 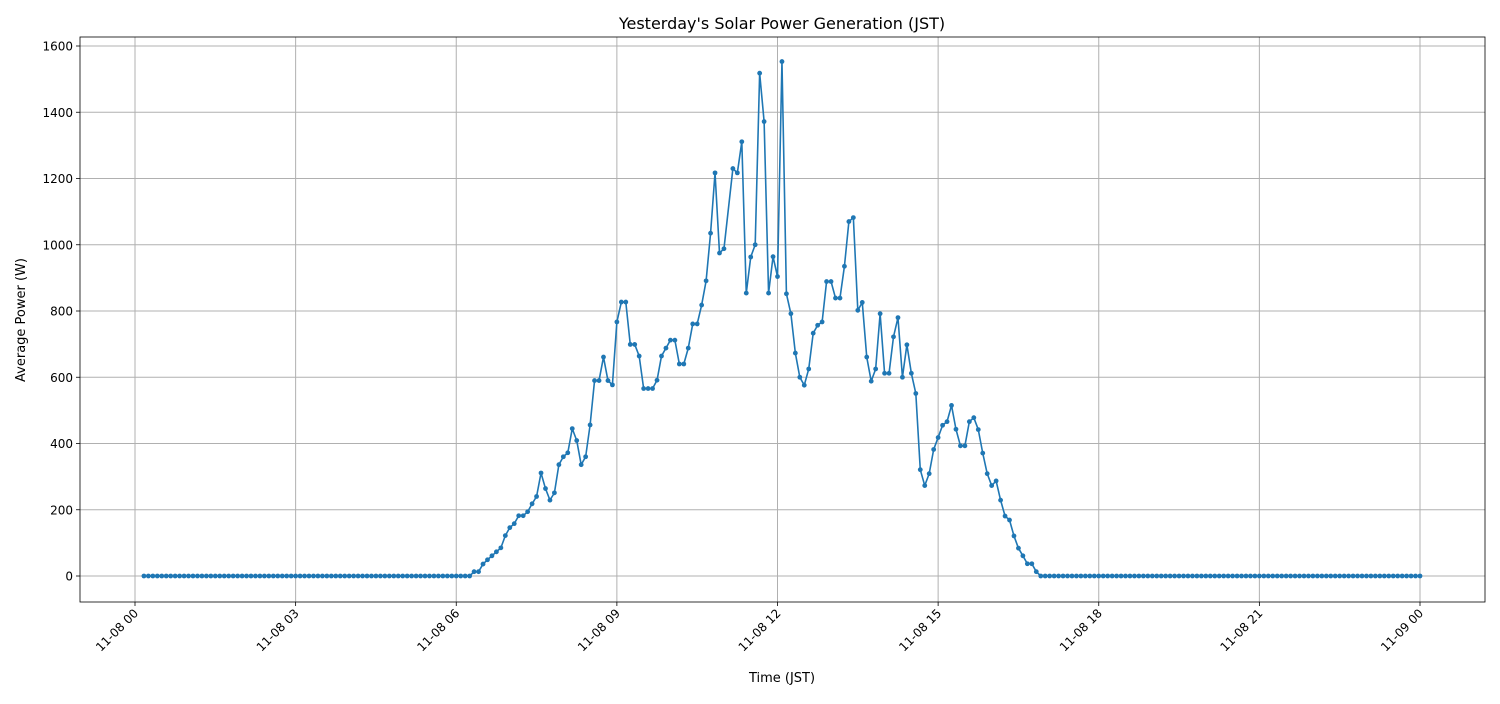 I want to click on y-tick-label: 800, so click(x=61, y=312).